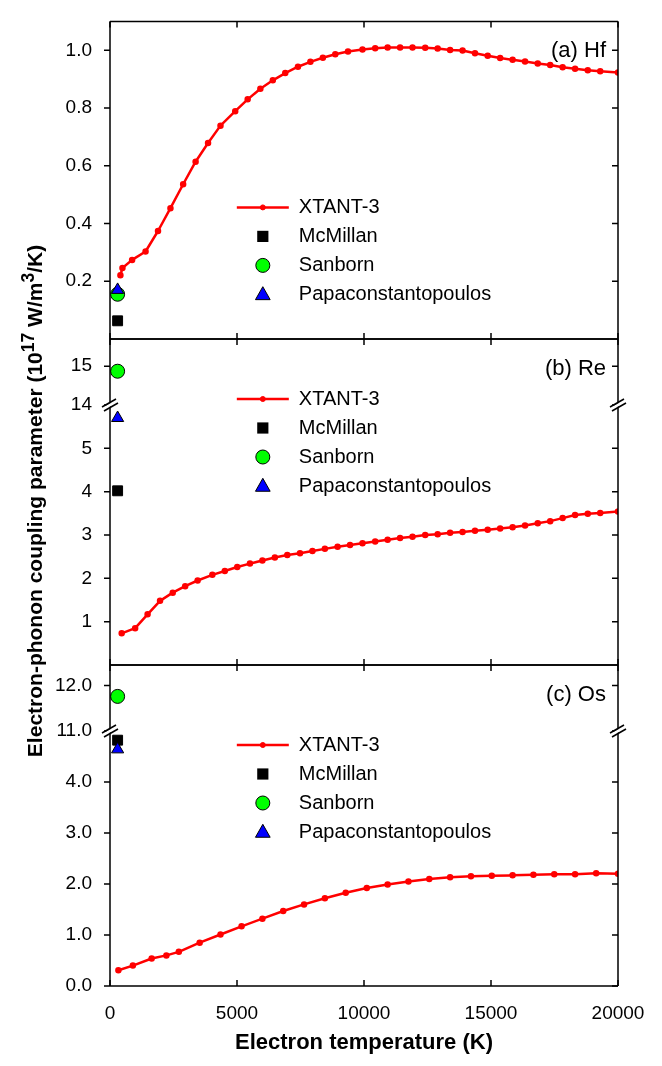  Describe the element at coordinates (86, 620) in the screenshot. I see `y-tick-label: 1` at that location.